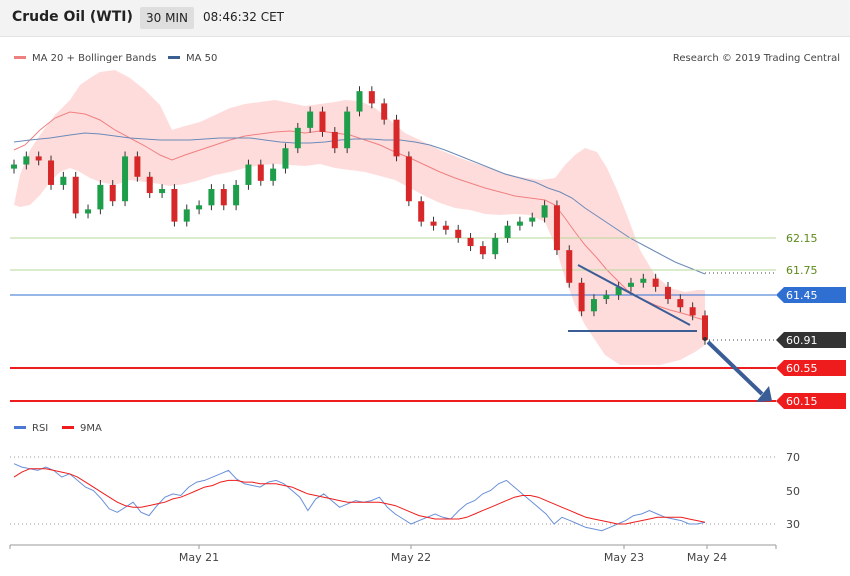 The width and height of the screenshot is (850, 576). Describe the element at coordinates (199, 557) in the screenshot. I see `x-tick-may21: May 21` at that location.